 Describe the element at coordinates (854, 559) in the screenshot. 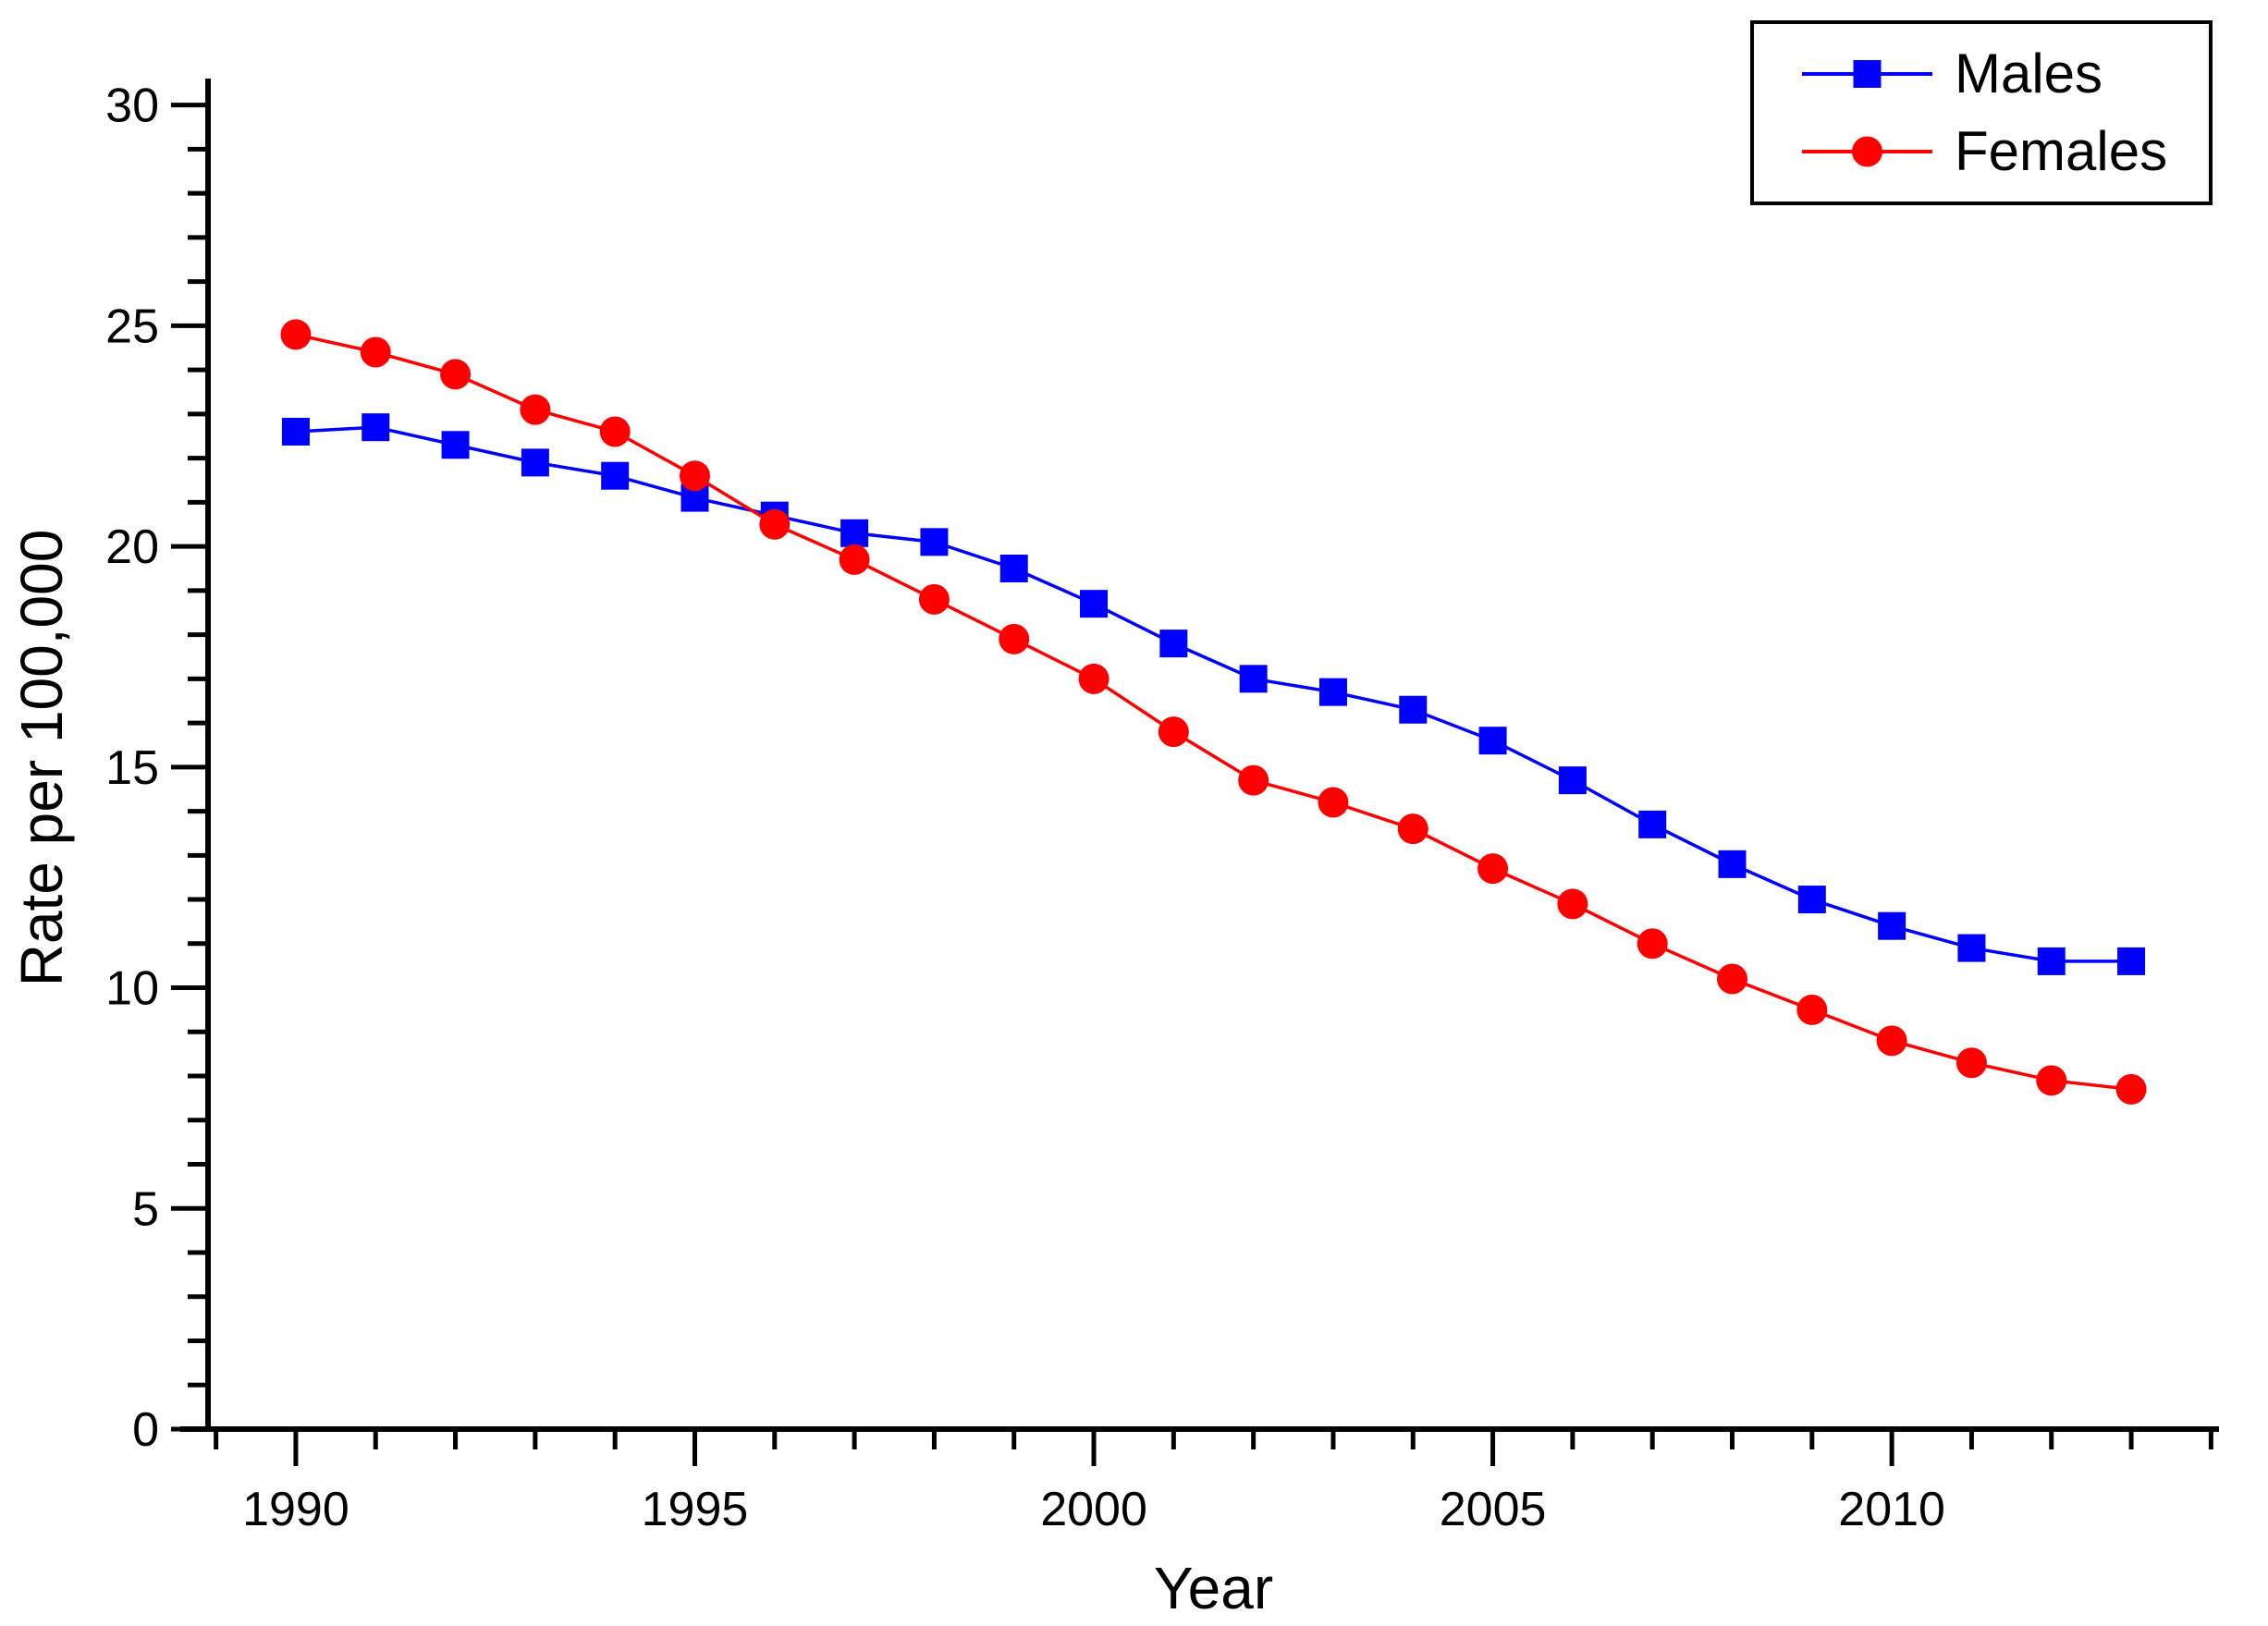

I see `females-marker-1997` at that location.